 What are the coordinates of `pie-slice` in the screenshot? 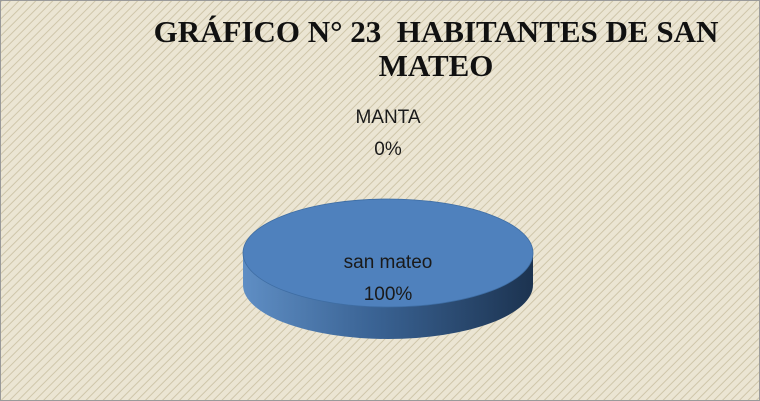 It's located at (388, 253).